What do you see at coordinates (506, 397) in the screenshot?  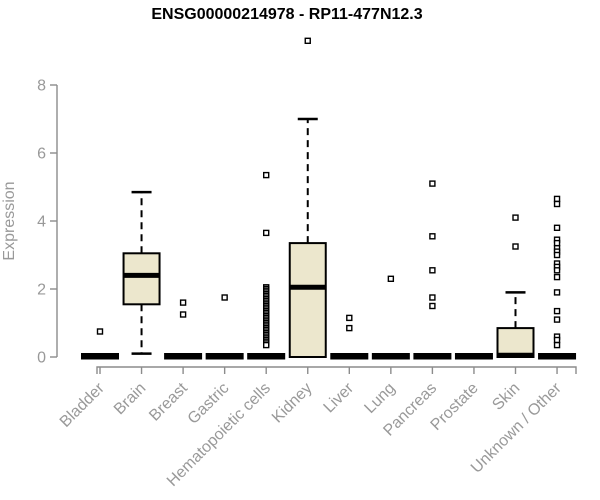 I see `x-axis-tick-label: Skin` at bounding box center [506, 397].